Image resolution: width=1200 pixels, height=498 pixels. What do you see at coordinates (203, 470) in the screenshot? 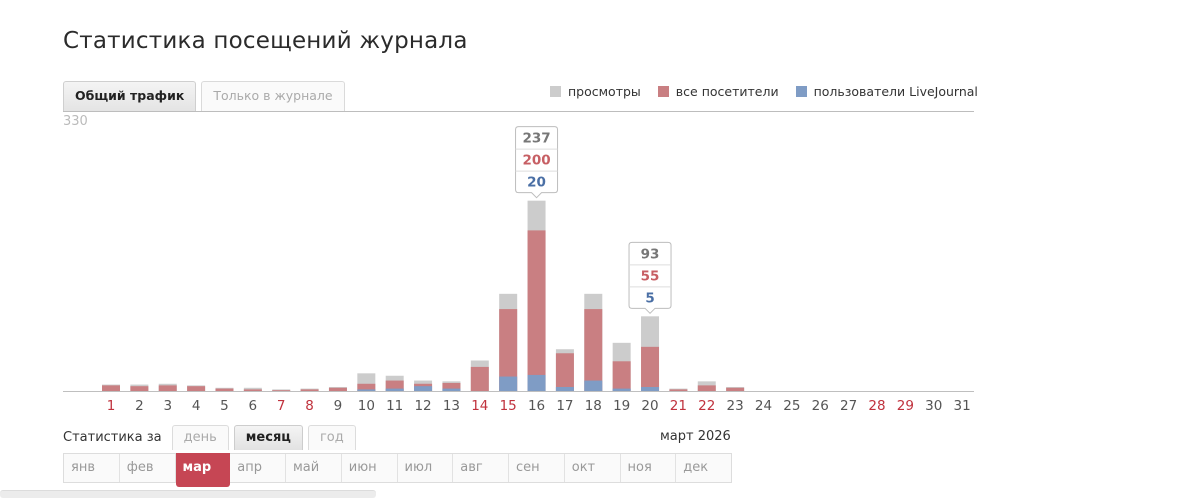
I see `month-mar: мар` at bounding box center [203, 470].